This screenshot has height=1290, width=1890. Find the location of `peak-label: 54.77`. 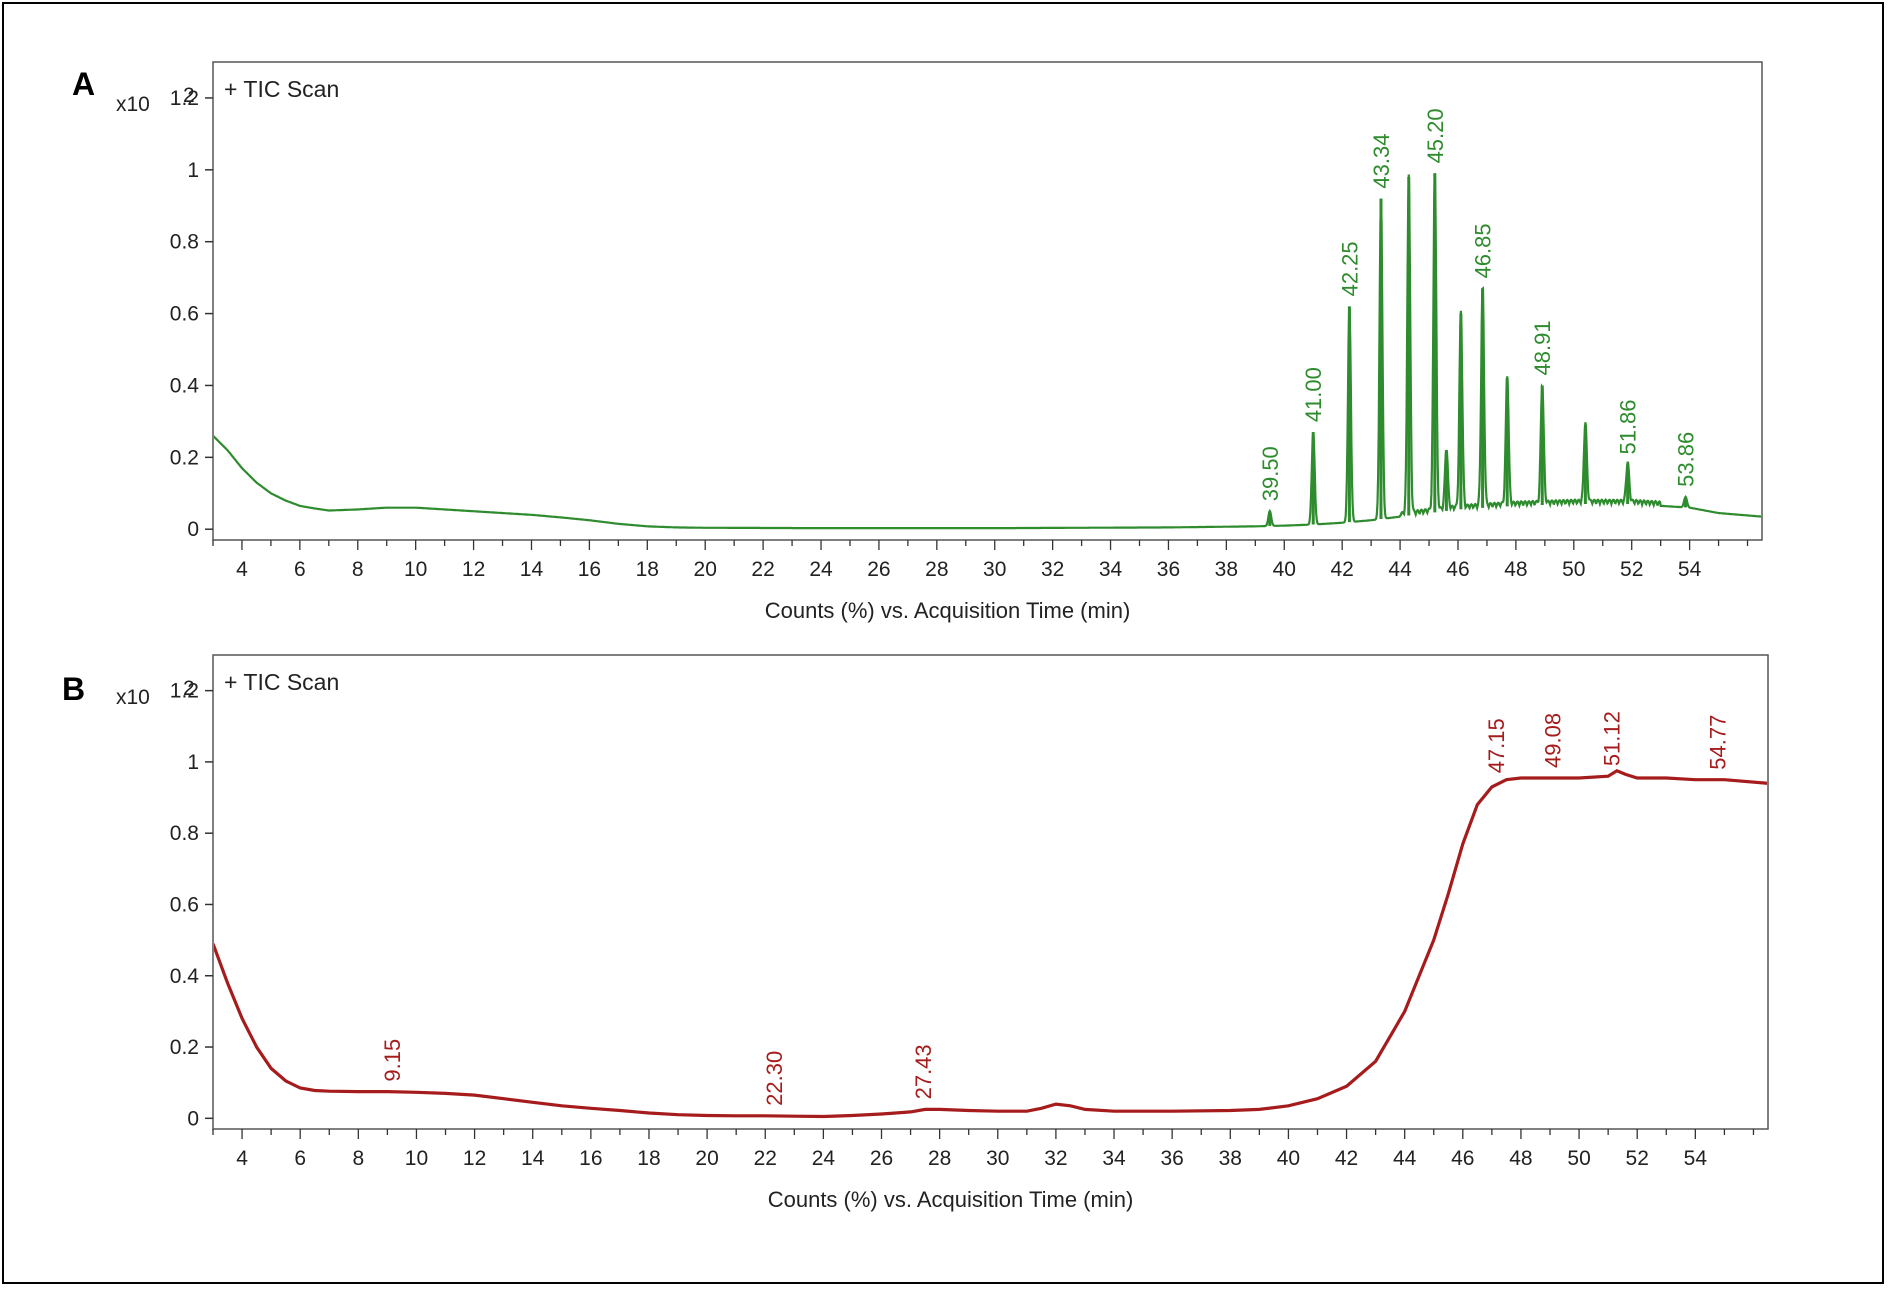

peak-label: 54.77 is located at coordinates (1718, 742).